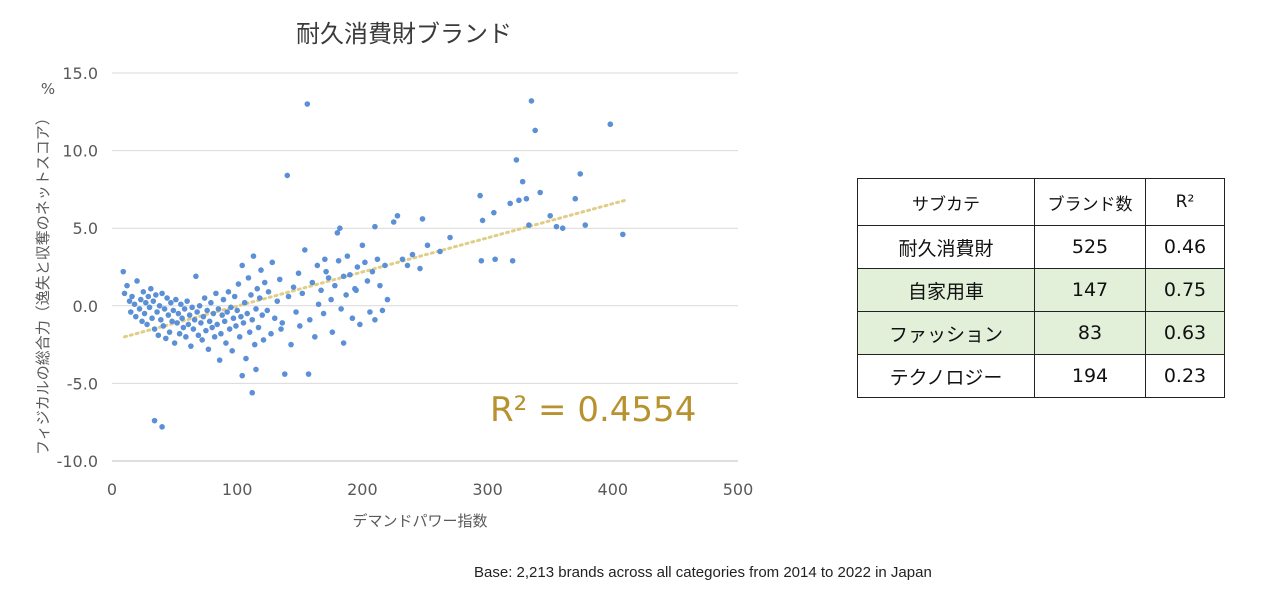 This screenshot has height=615, width=1280. What do you see at coordinates (613, 489) in the screenshot?
I see `x-tick-label: 400` at bounding box center [613, 489].